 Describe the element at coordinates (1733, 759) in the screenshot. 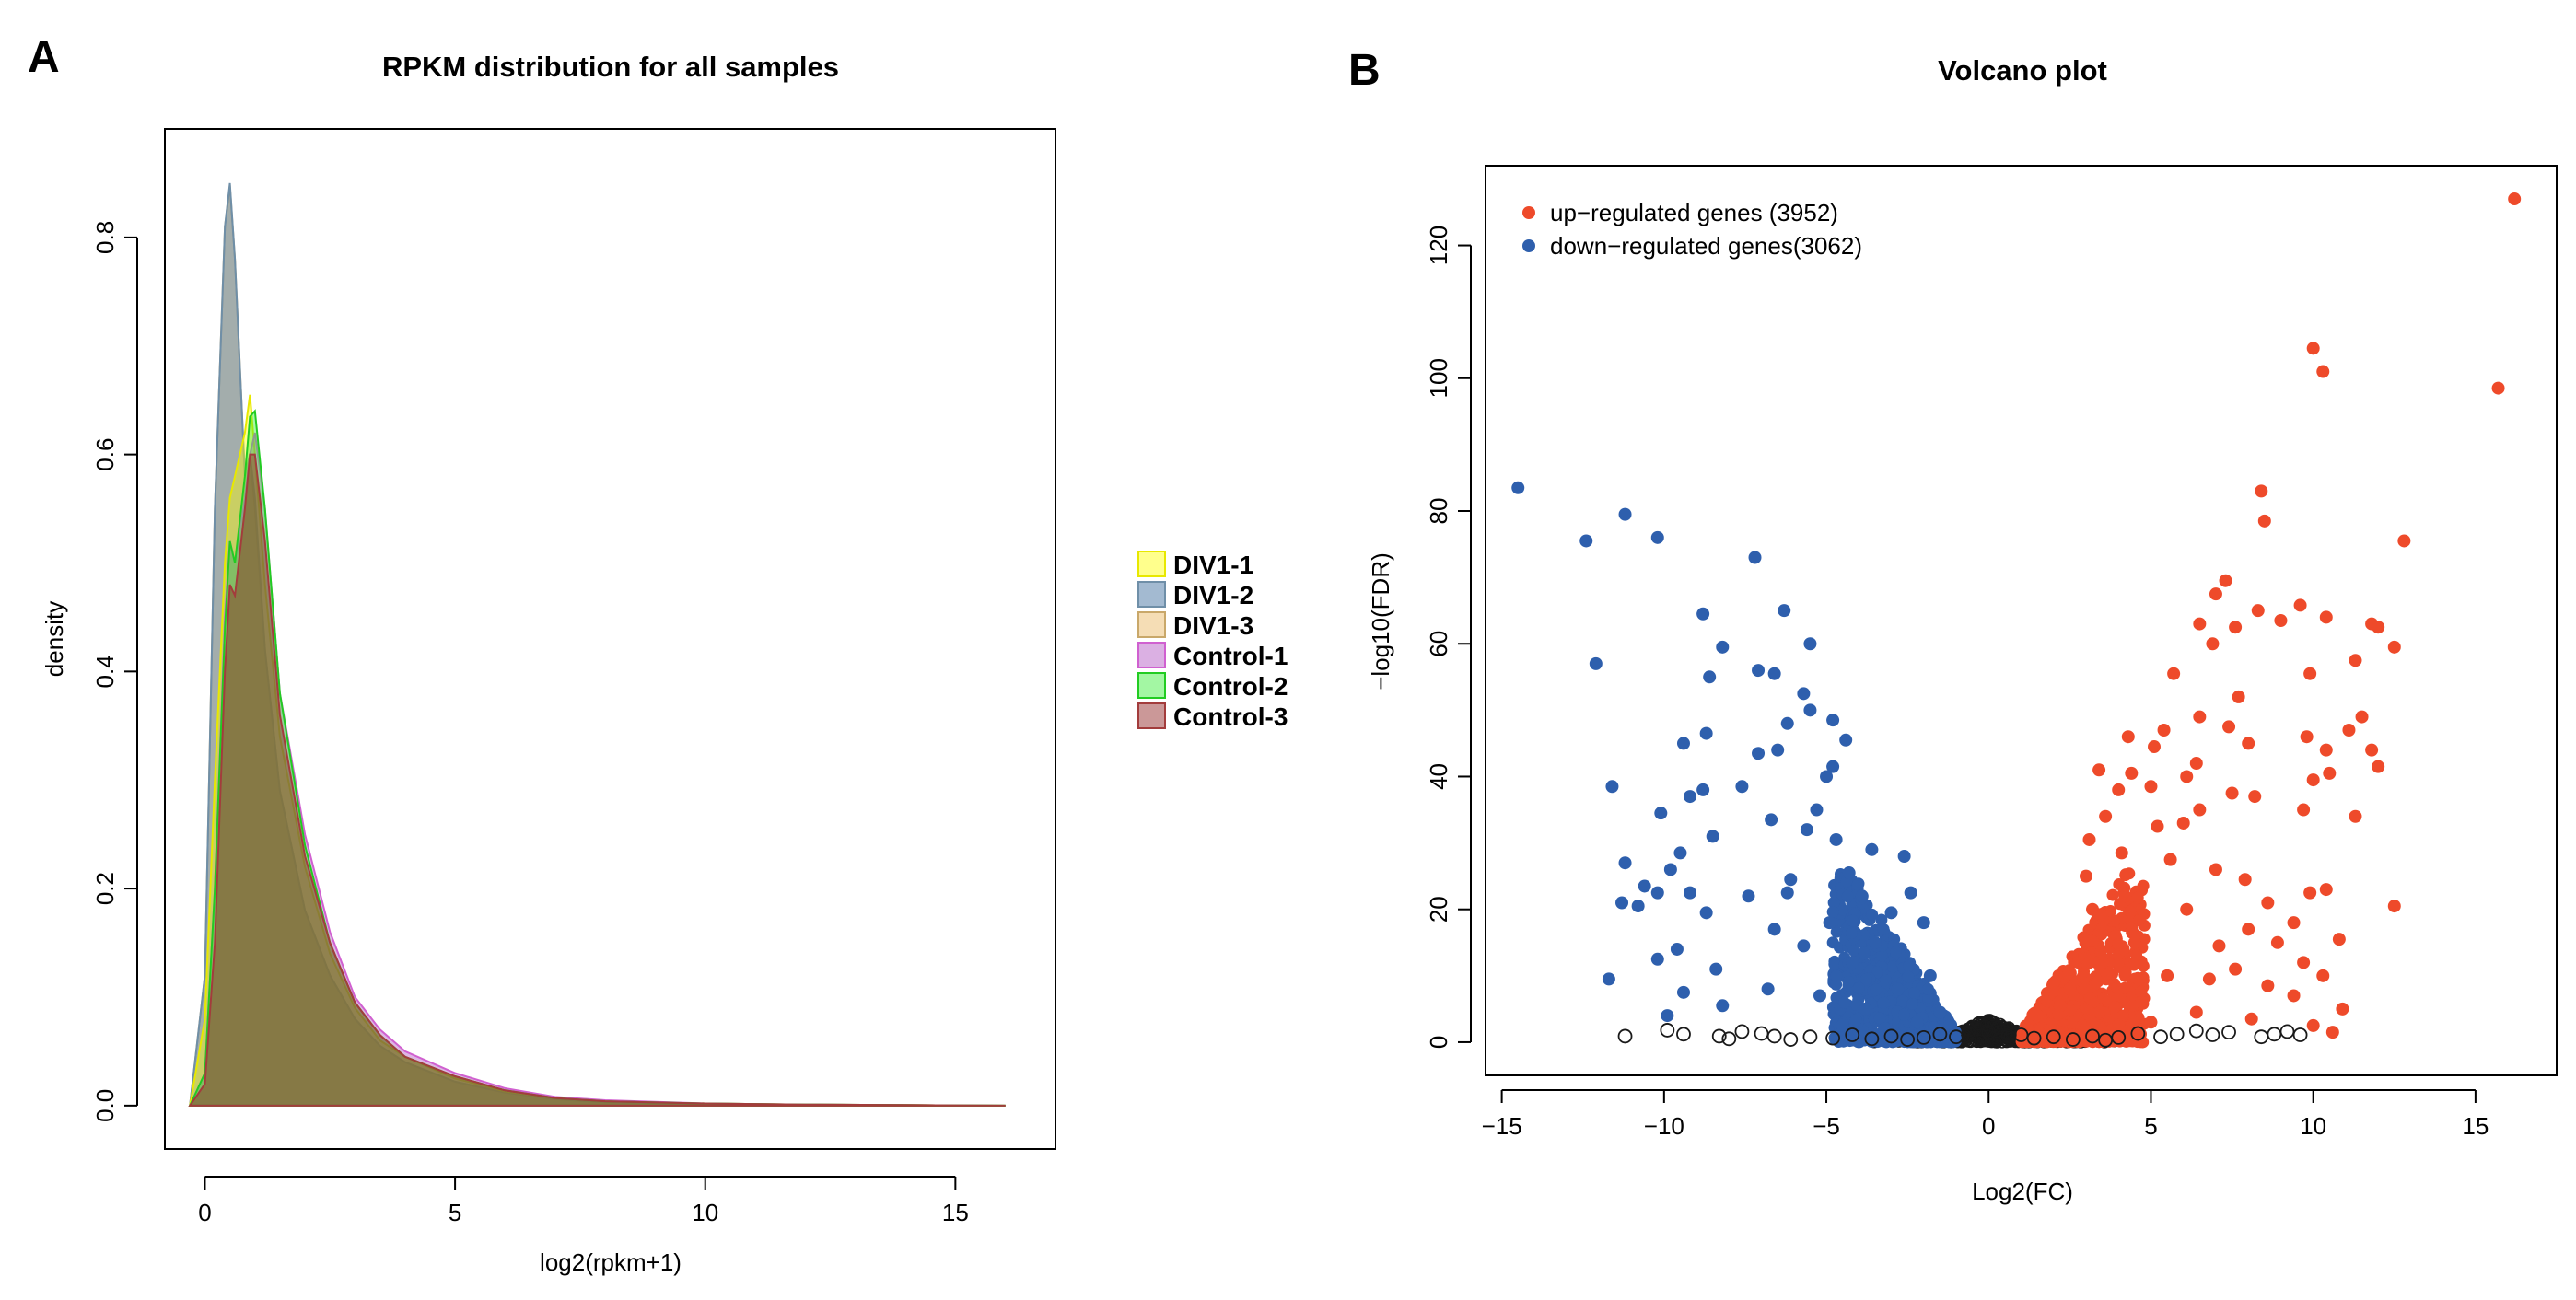

I see `down-gene-series` at that location.